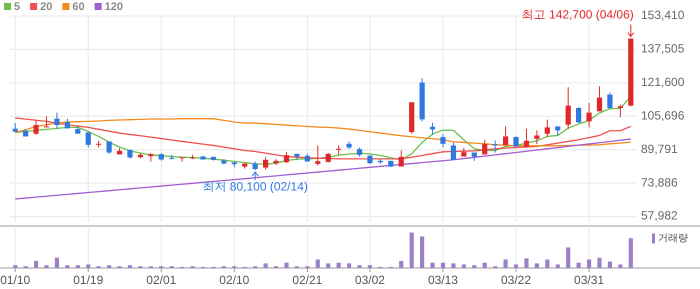 This screenshot has width=700, height=289. What do you see at coordinates (161, 280) in the screenshot?
I see `x-tick-label: 02/01` at bounding box center [161, 280].